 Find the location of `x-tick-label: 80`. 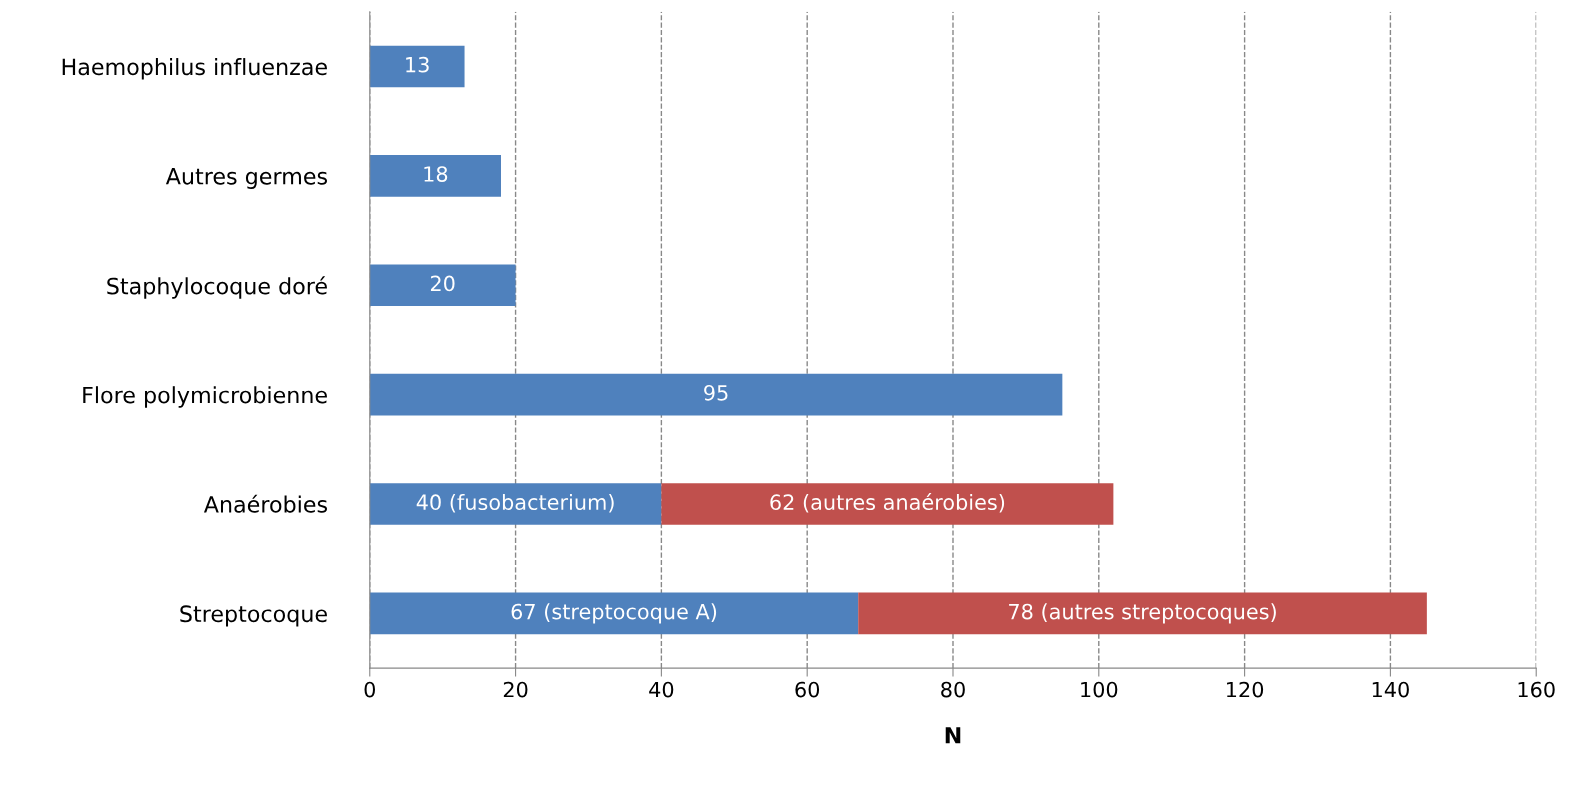

x-tick-label: 80 is located at coordinates (953, 689).